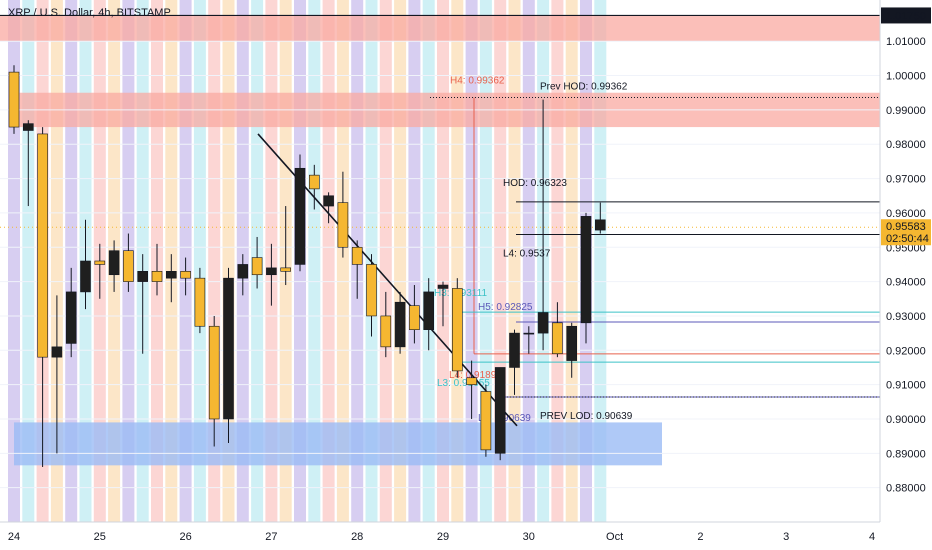 The height and width of the screenshot is (550, 932). I want to click on time-tick-label: 3, so click(786, 537).